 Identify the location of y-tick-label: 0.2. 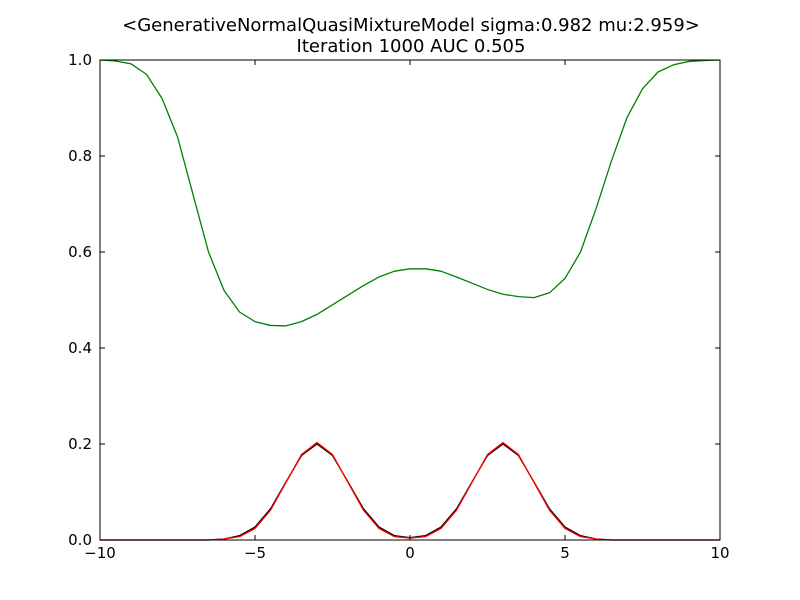
(80, 444).